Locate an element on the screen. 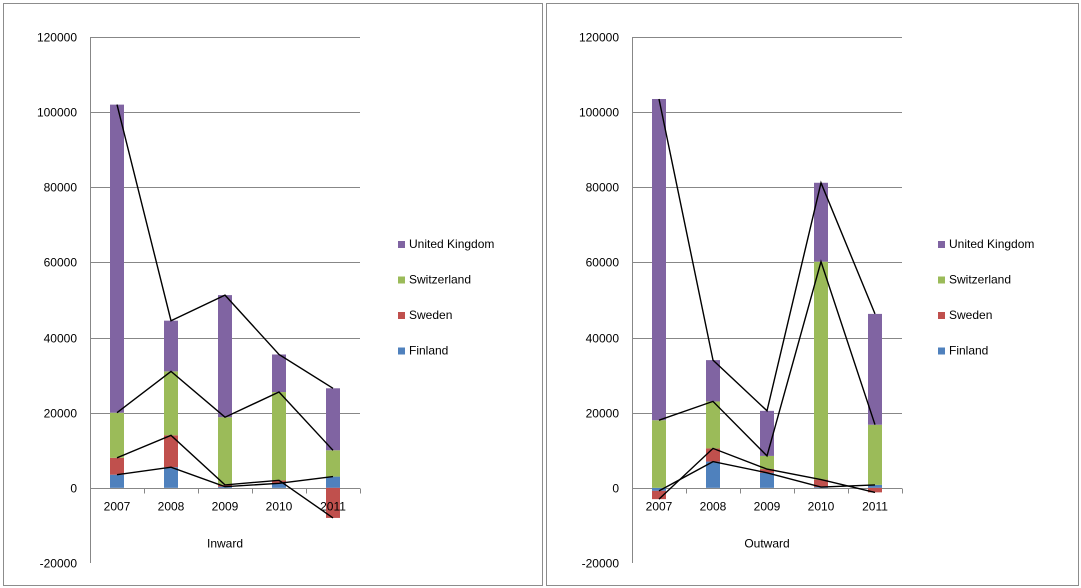  bar-finland-2009 is located at coordinates (767, 480).